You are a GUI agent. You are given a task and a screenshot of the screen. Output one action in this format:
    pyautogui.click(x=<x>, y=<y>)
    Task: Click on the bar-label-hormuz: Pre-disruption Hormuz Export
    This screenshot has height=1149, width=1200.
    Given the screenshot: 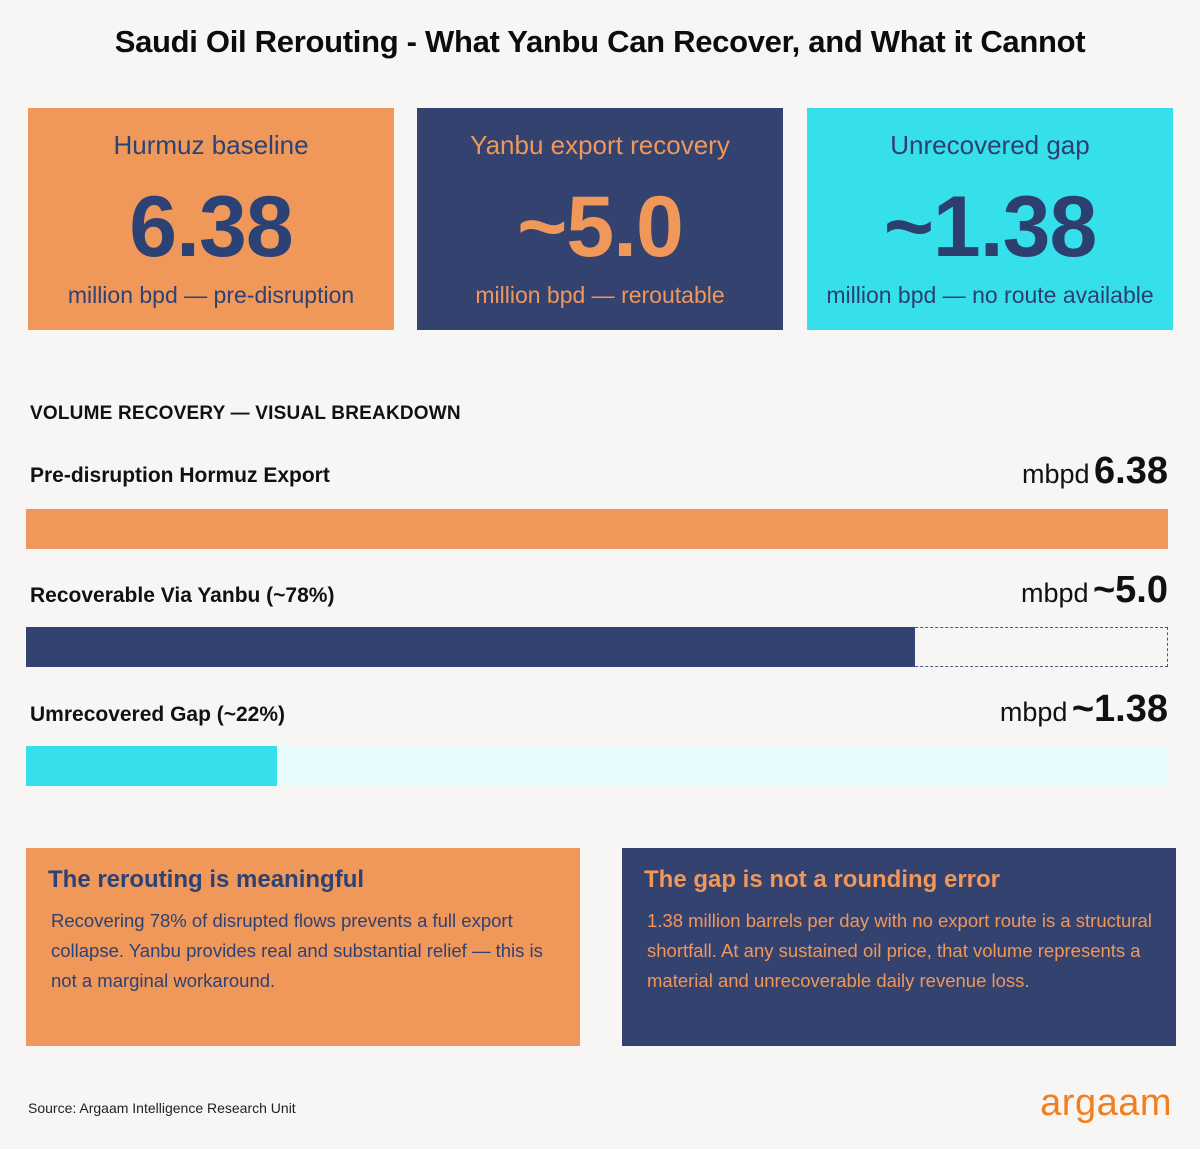 What is the action you would take?
    pyautogui.click(x=180, y=475)
    